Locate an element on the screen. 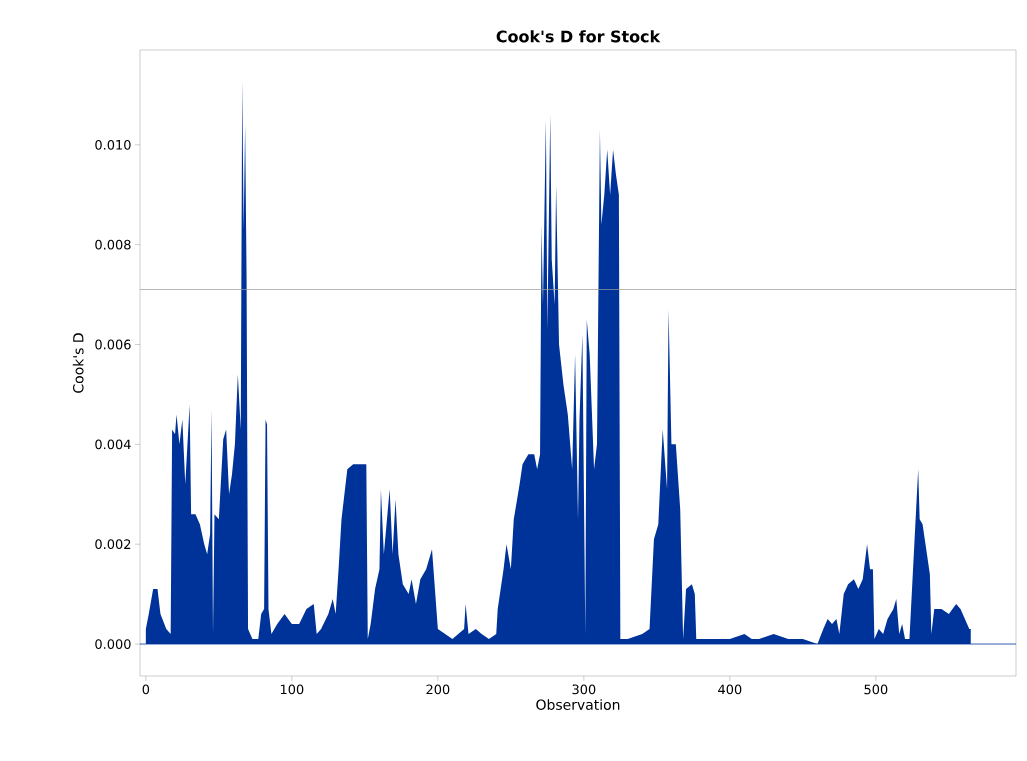  x-tick-label: 400 is located at coordinates (730, 689).